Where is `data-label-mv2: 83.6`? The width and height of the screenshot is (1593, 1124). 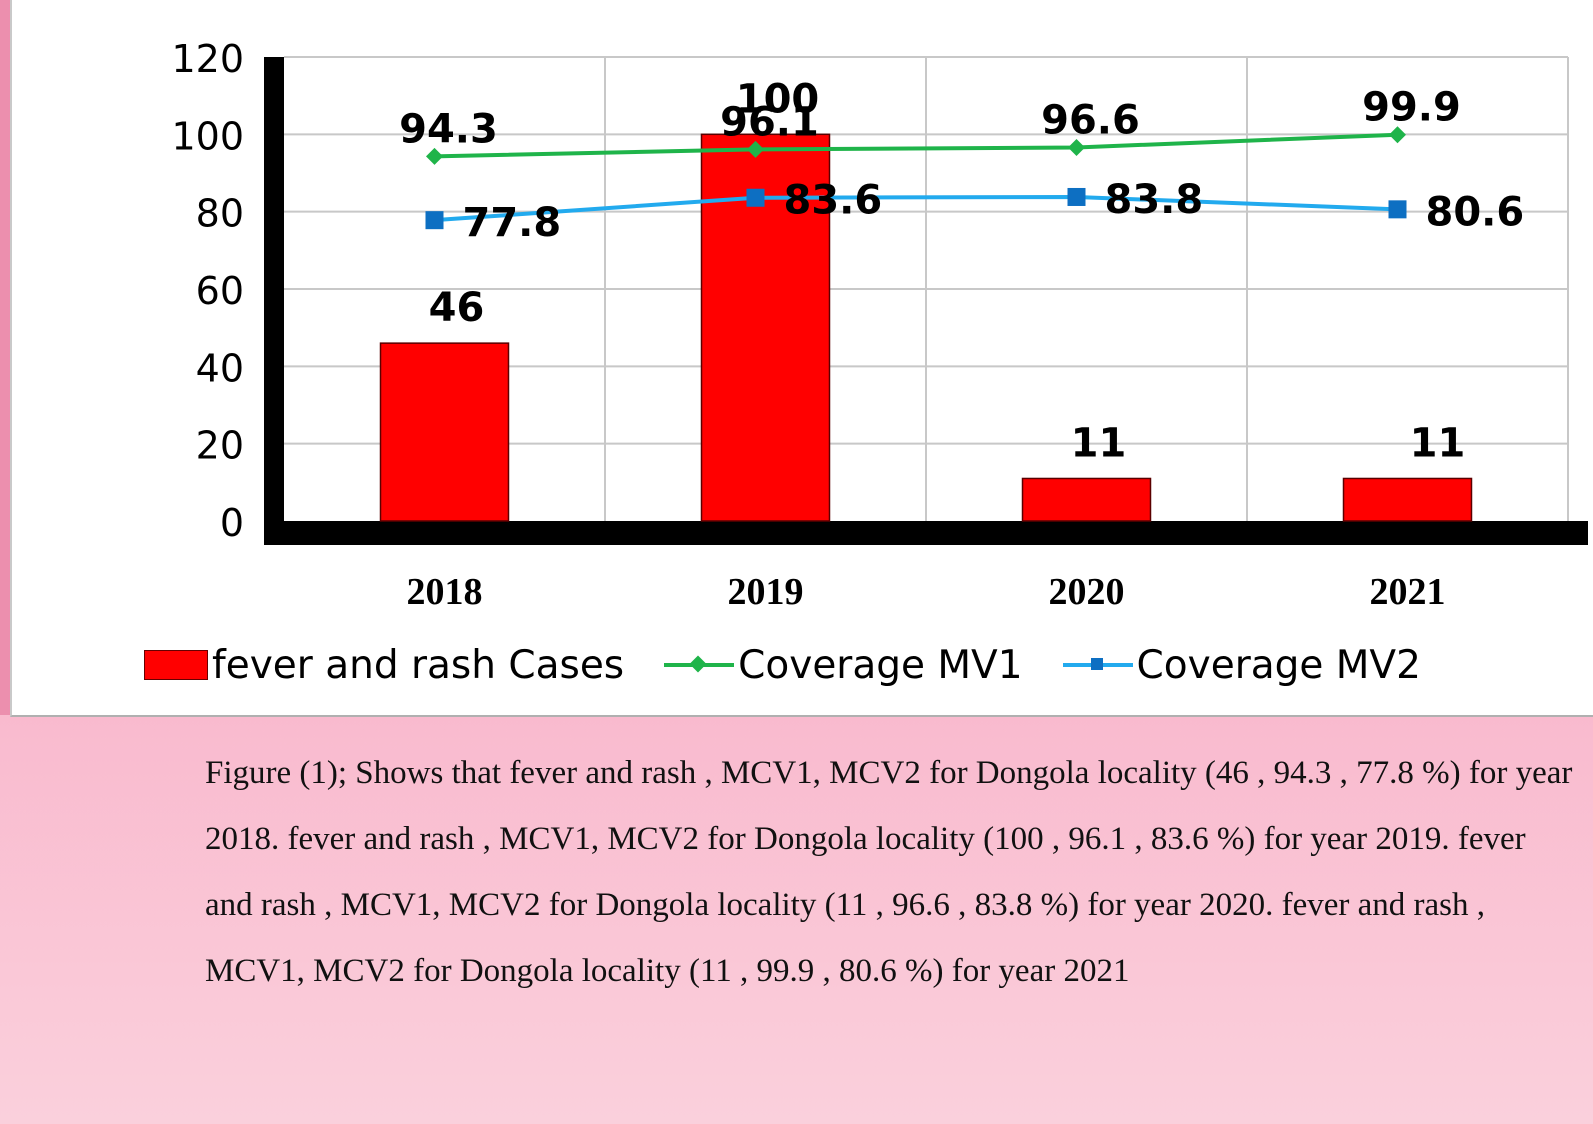 data-label-mv2: 83.6 is located at coordinates (833, 201).